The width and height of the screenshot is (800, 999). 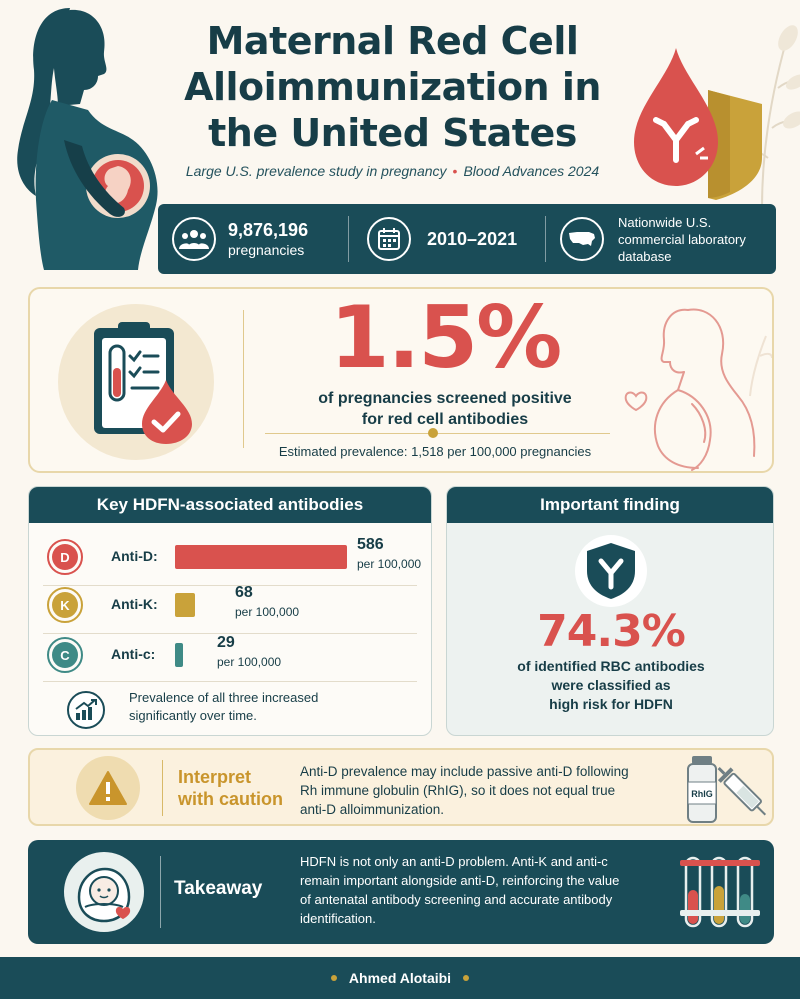 I want to click on study-description: Large U.S. prevalence study in pregnancy, so click(x=316, y=171).